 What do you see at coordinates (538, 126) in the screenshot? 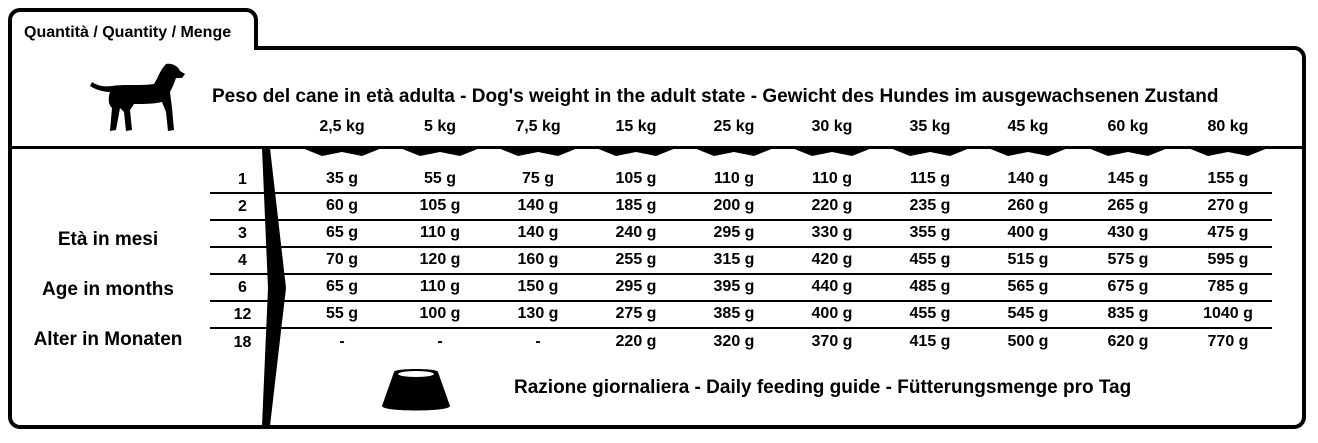
I see `weight-header: 7,5 kg` at bounding box center [538, 126].